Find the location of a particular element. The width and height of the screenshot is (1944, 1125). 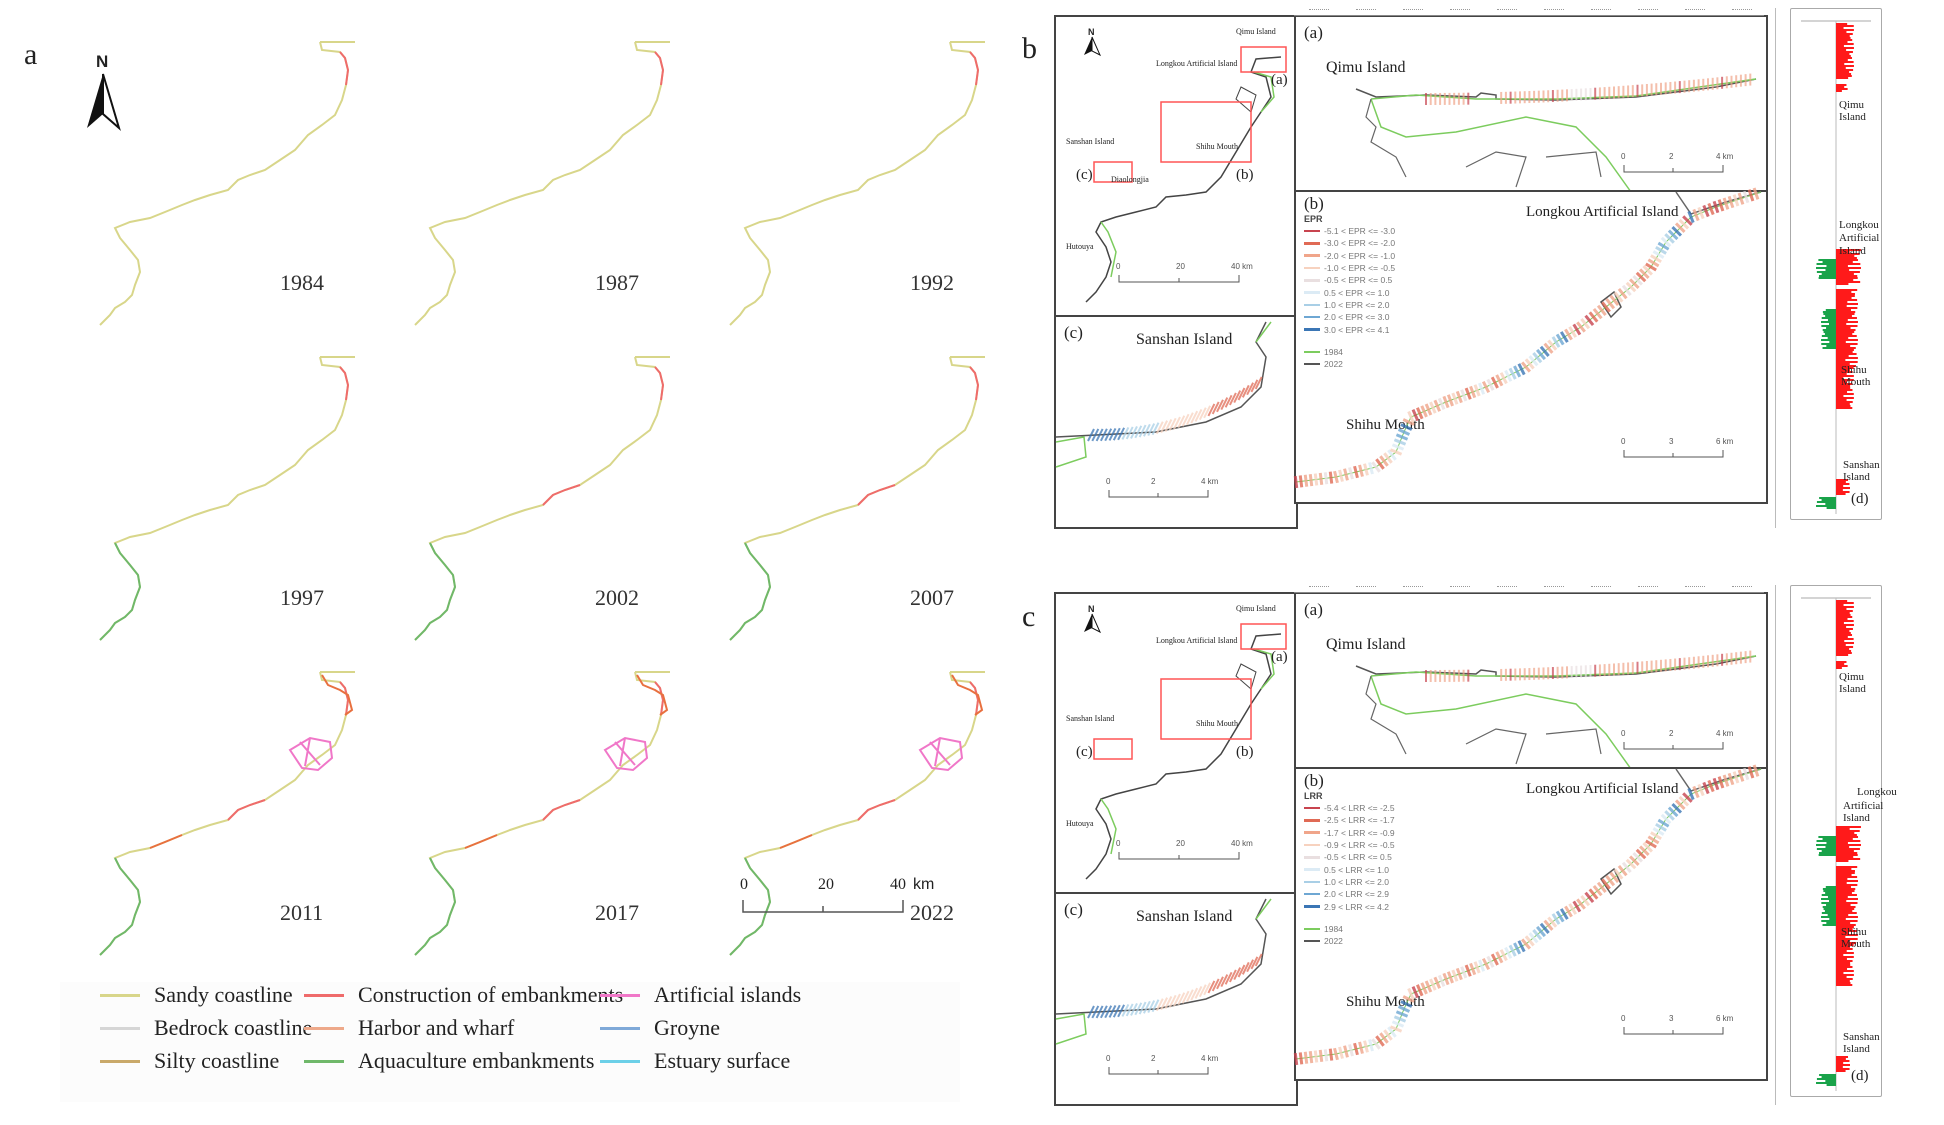

legend-item: -0.9 < LRR <= -0.5 is located at coordinates (1349, 845).